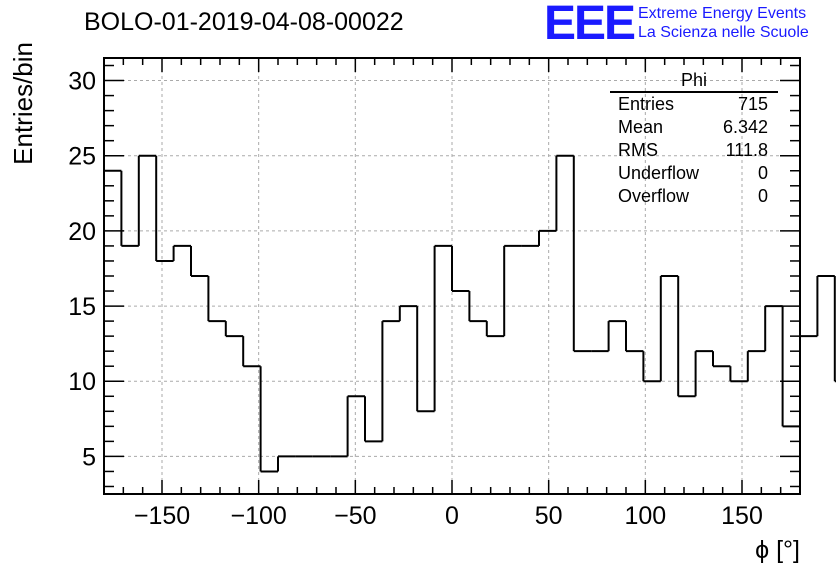 Image resolution: width=836 pixels, height=572 pixels. What do you see at coordinates (549, 516) in the screenshot?
I see `x-tick-label: 50` at bounding box center [549, 516].